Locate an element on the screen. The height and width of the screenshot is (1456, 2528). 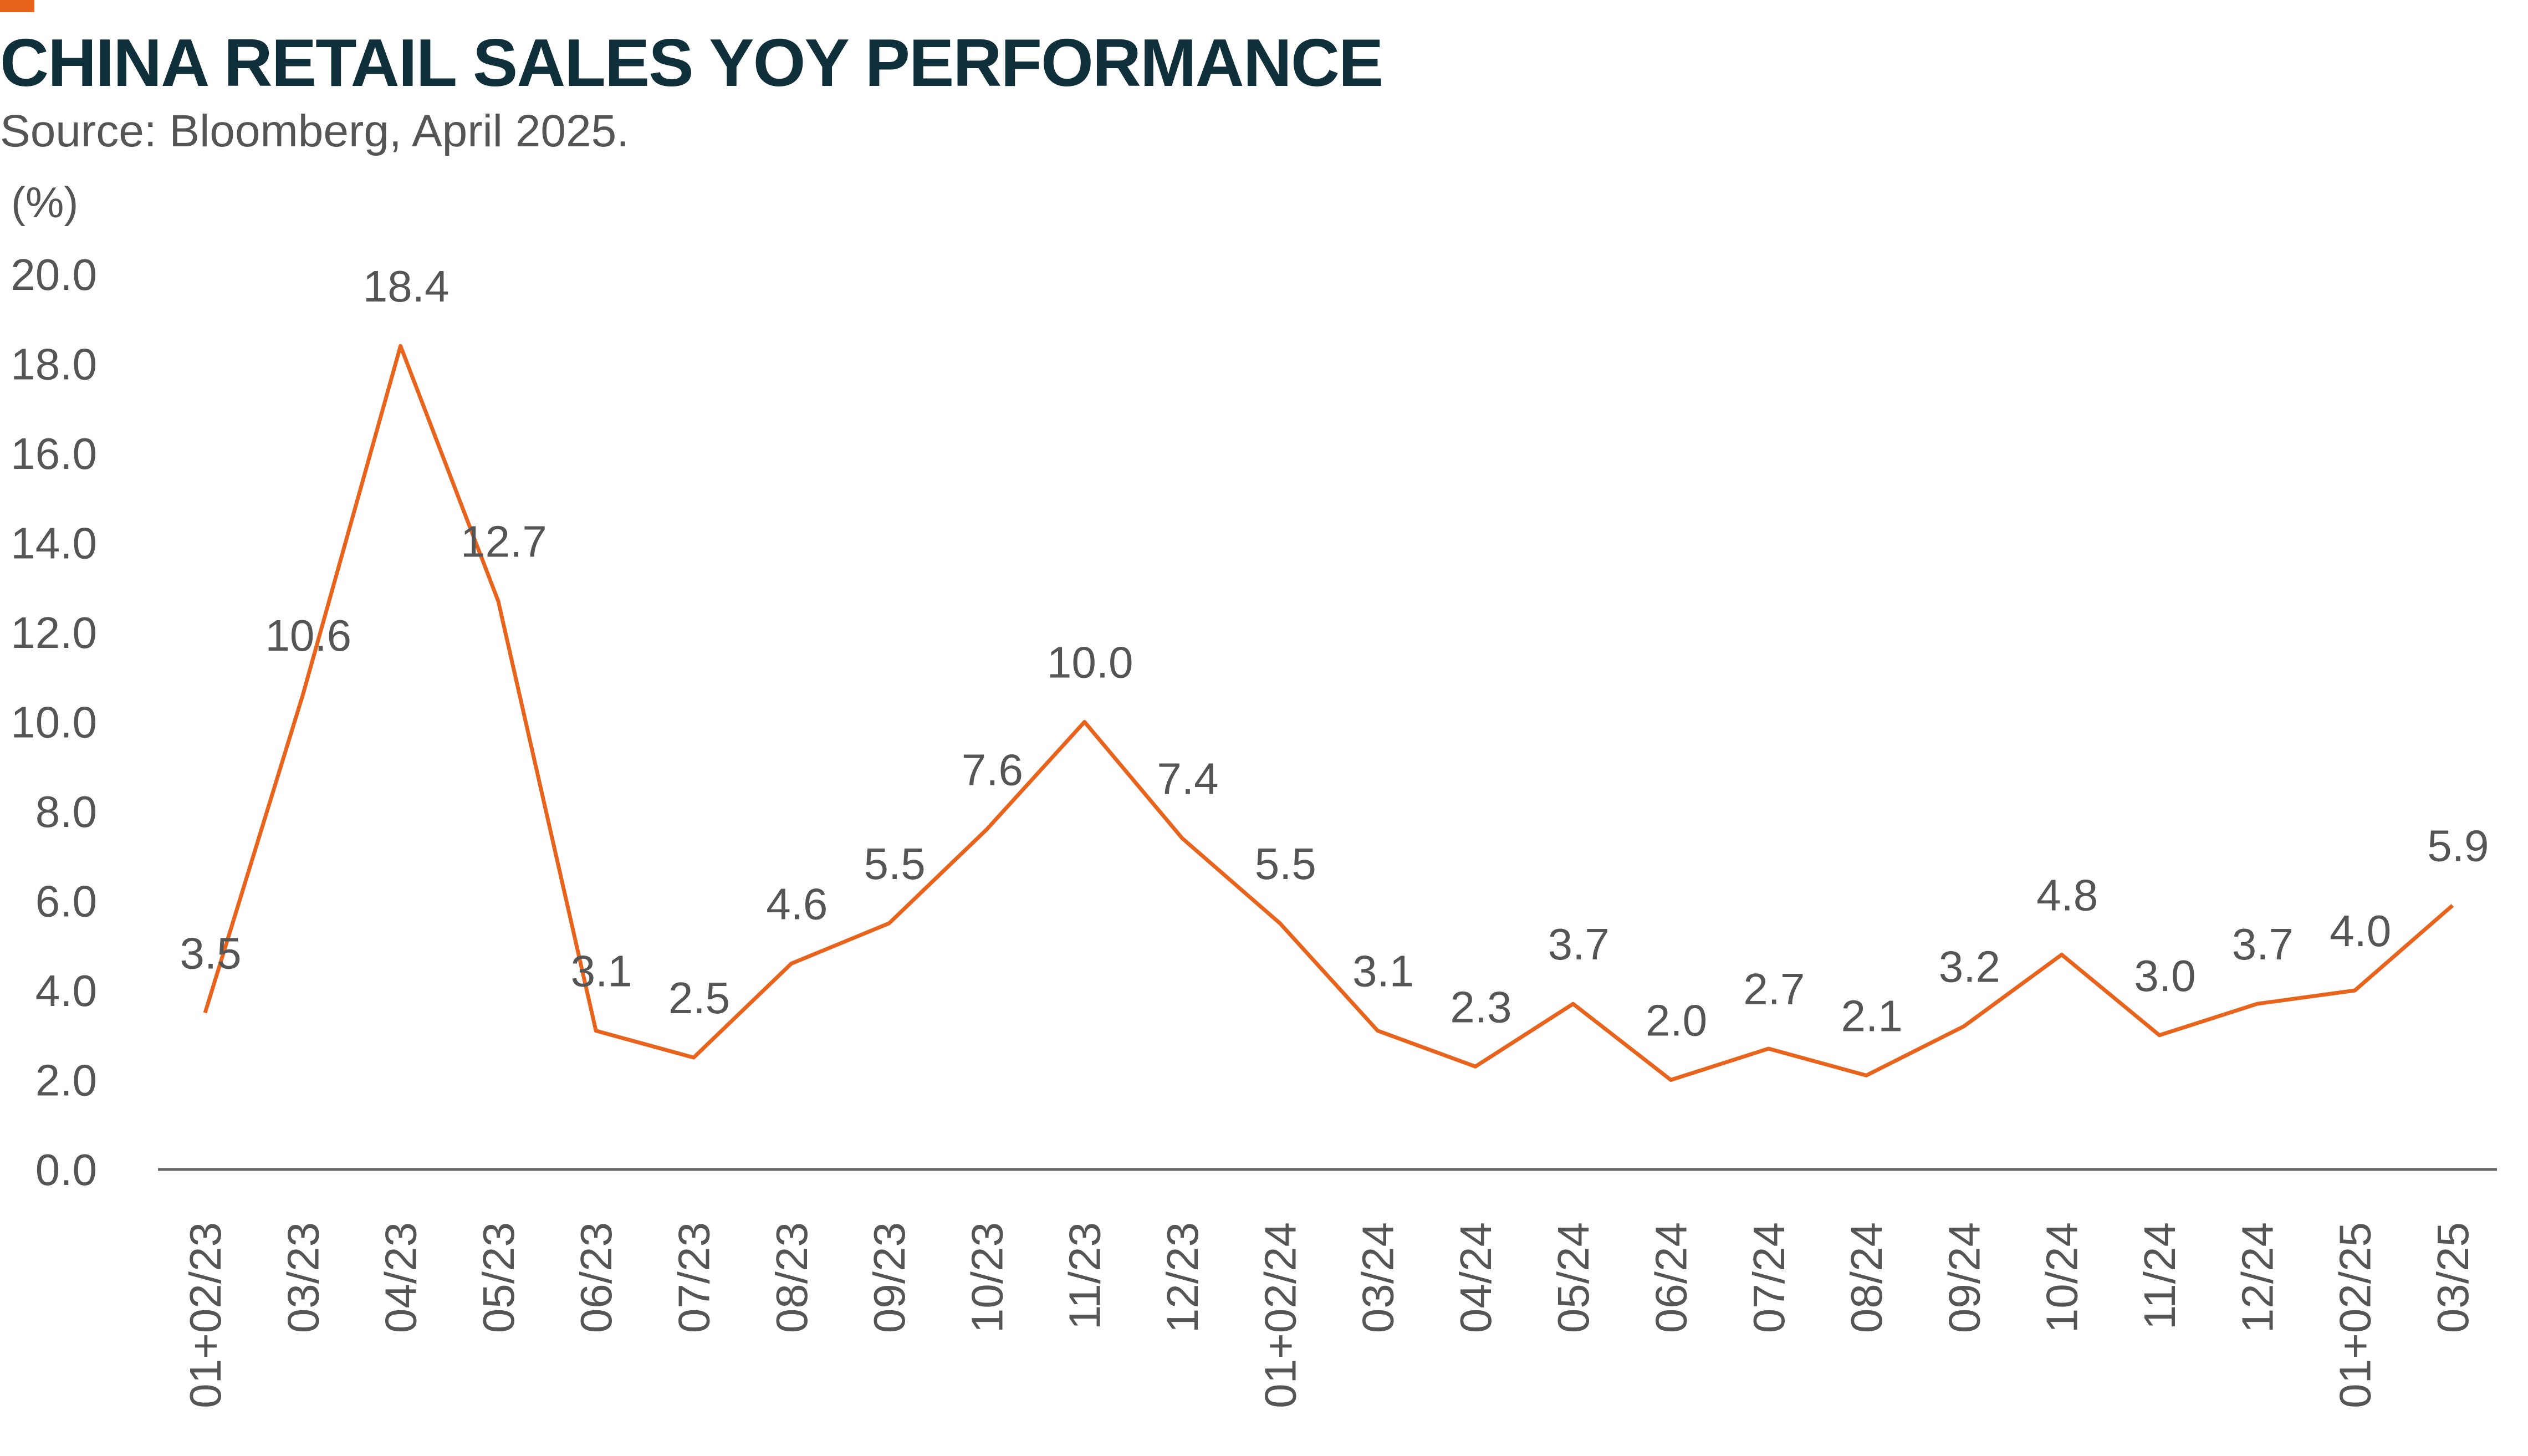
x-tick-label: 06/24 is located at coordinates (1671, 1277).